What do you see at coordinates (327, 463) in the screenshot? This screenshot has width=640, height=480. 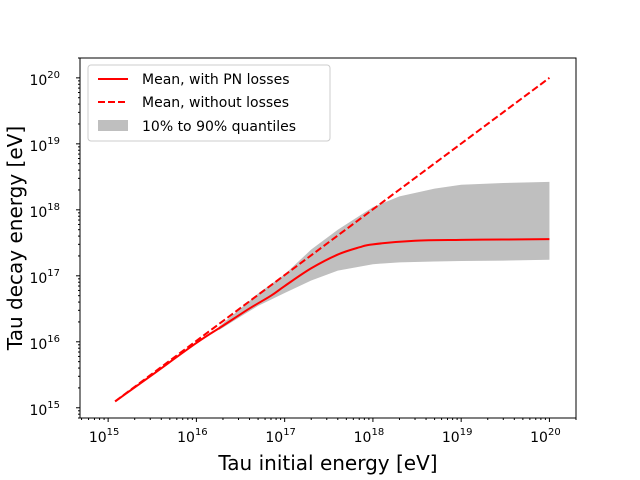 I see `x-axis-title: Tau initial energy [eV]` at bounding box center [327, 463].